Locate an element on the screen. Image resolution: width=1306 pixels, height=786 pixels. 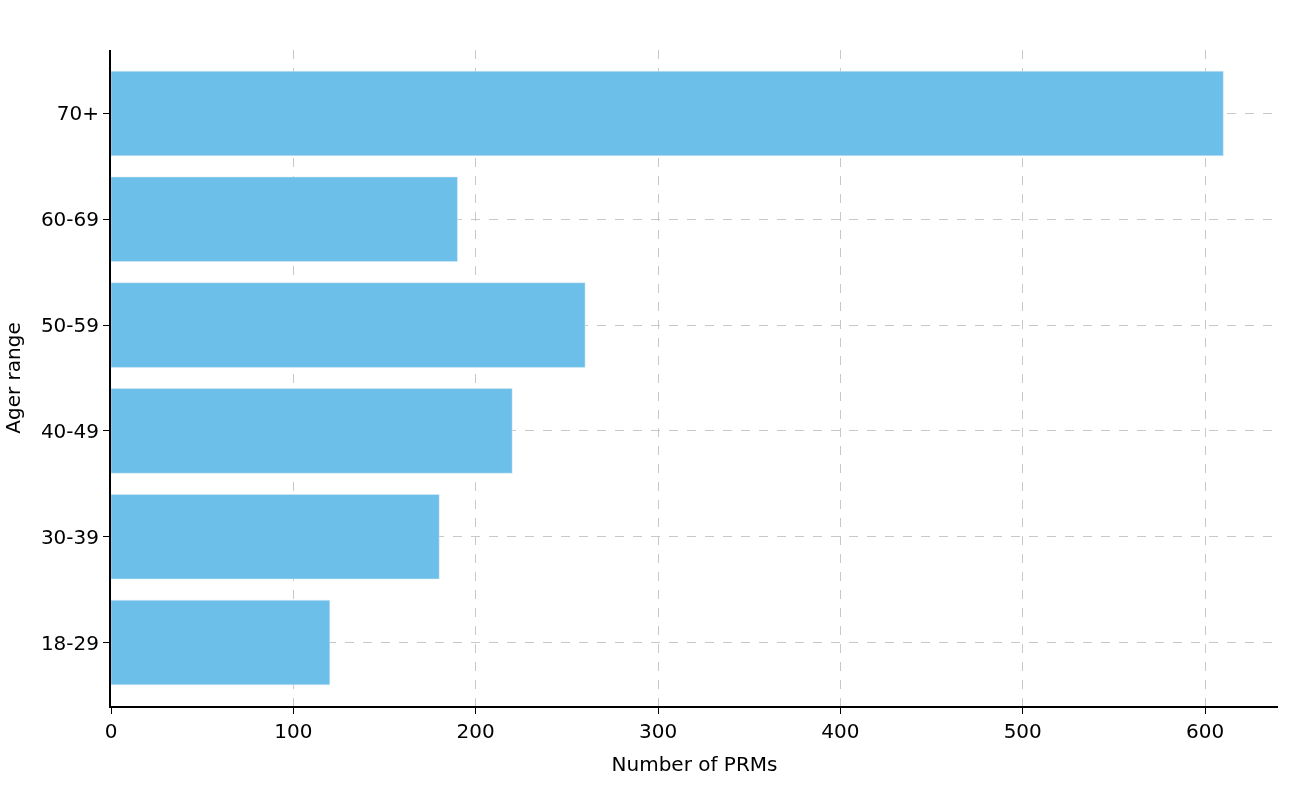
y-tick-label: 70+ is located at coordinates (77, 113).